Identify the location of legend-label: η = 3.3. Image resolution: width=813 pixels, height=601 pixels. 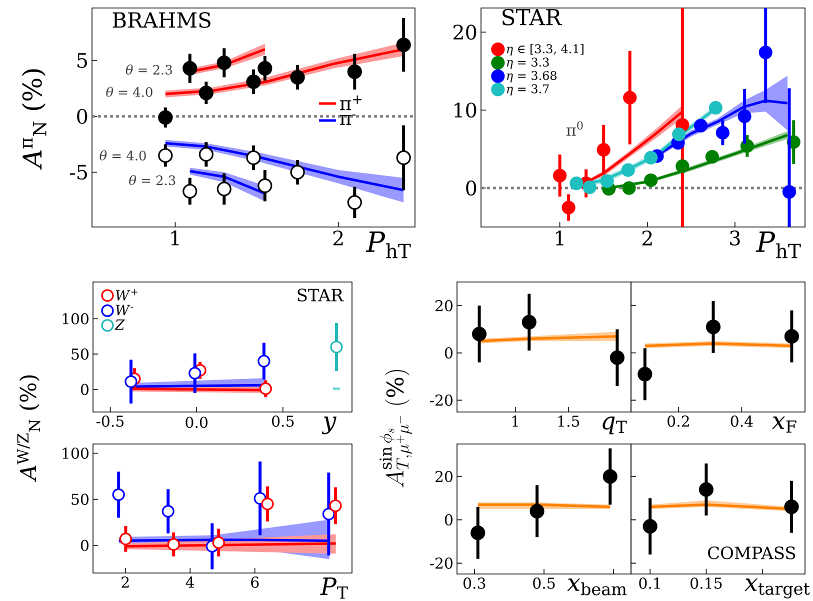
(527, 63).